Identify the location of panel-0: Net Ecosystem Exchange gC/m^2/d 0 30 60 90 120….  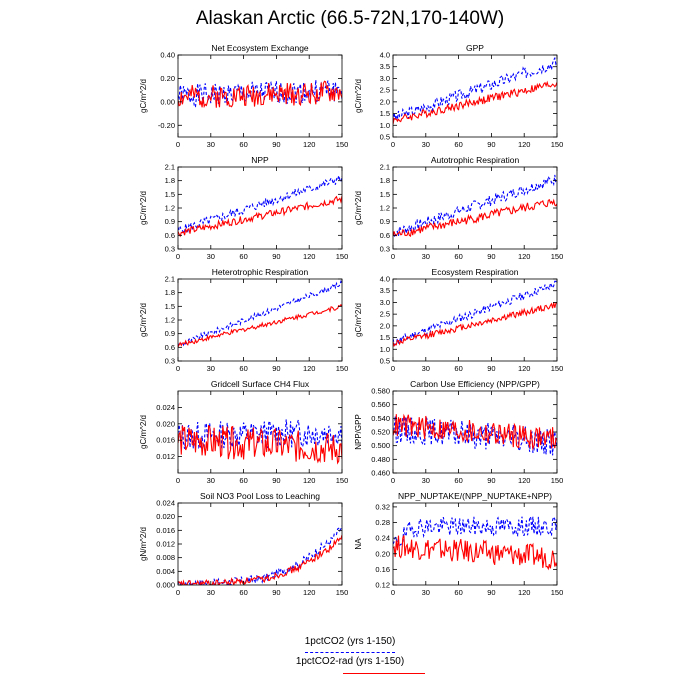
(243, 96).